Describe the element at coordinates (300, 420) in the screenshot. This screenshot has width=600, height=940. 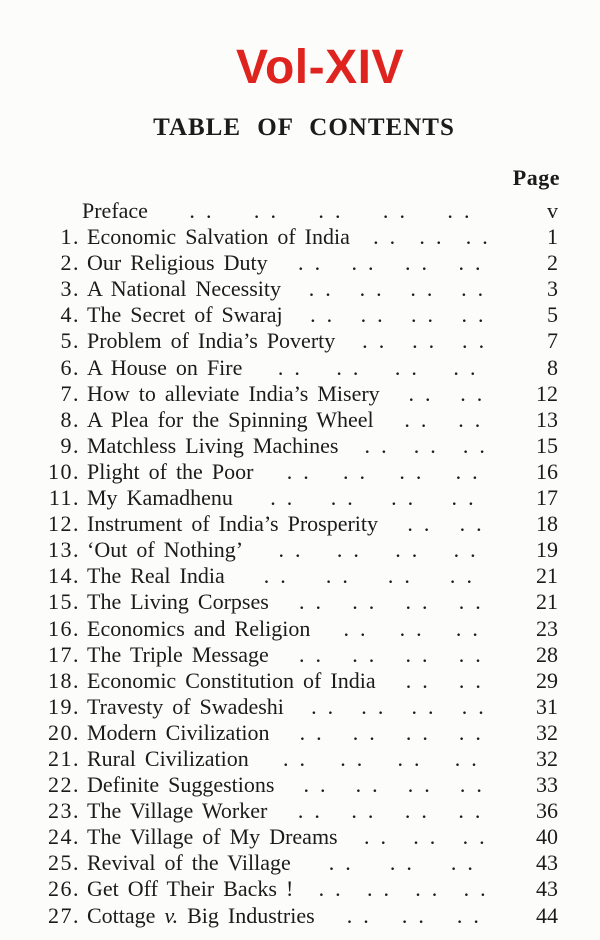
I see `toc-entry: 8. A Plea for the Spinning Wheel . . . . 13` at that location.